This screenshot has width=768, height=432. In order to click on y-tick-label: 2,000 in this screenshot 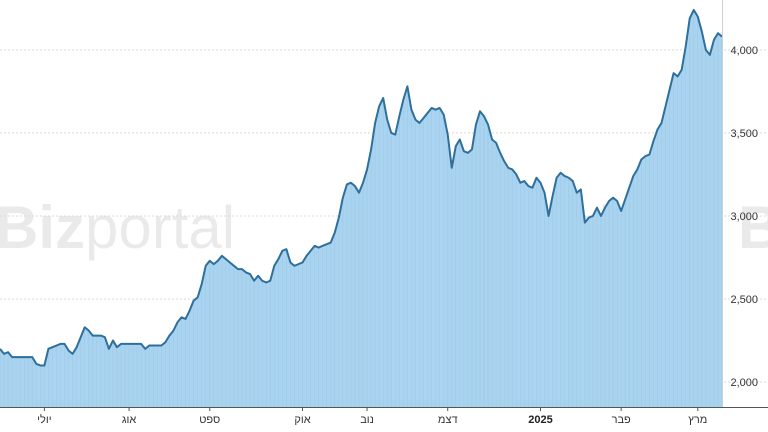, I will do `click(744, 383)`.